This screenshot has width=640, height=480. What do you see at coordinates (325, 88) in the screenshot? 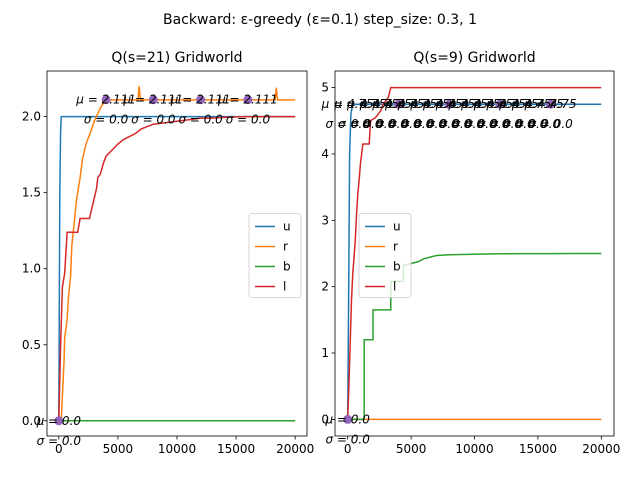
I see `y-tick-label: 5` at bounding box center [325, 88].